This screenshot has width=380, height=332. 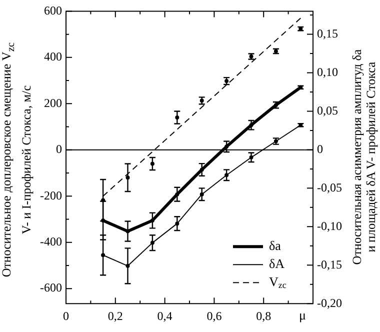 What do you see at coordinates (51, 287) in the screenshot?
I see `y-tick-label: -600` at bounding box center [51, 287].